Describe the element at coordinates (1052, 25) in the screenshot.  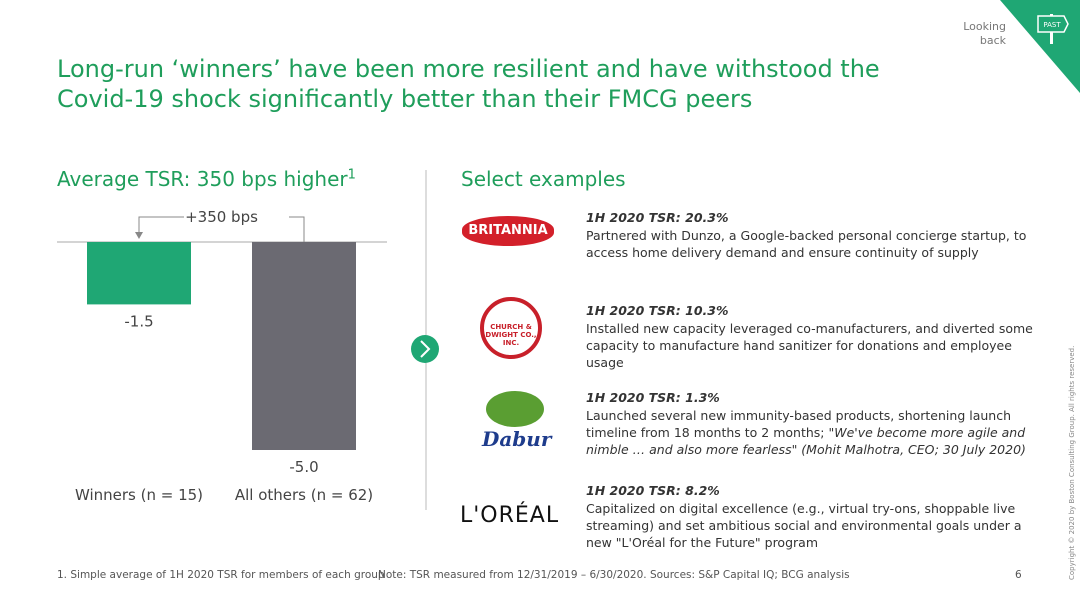
I see `sign-label: PAST` at that location.